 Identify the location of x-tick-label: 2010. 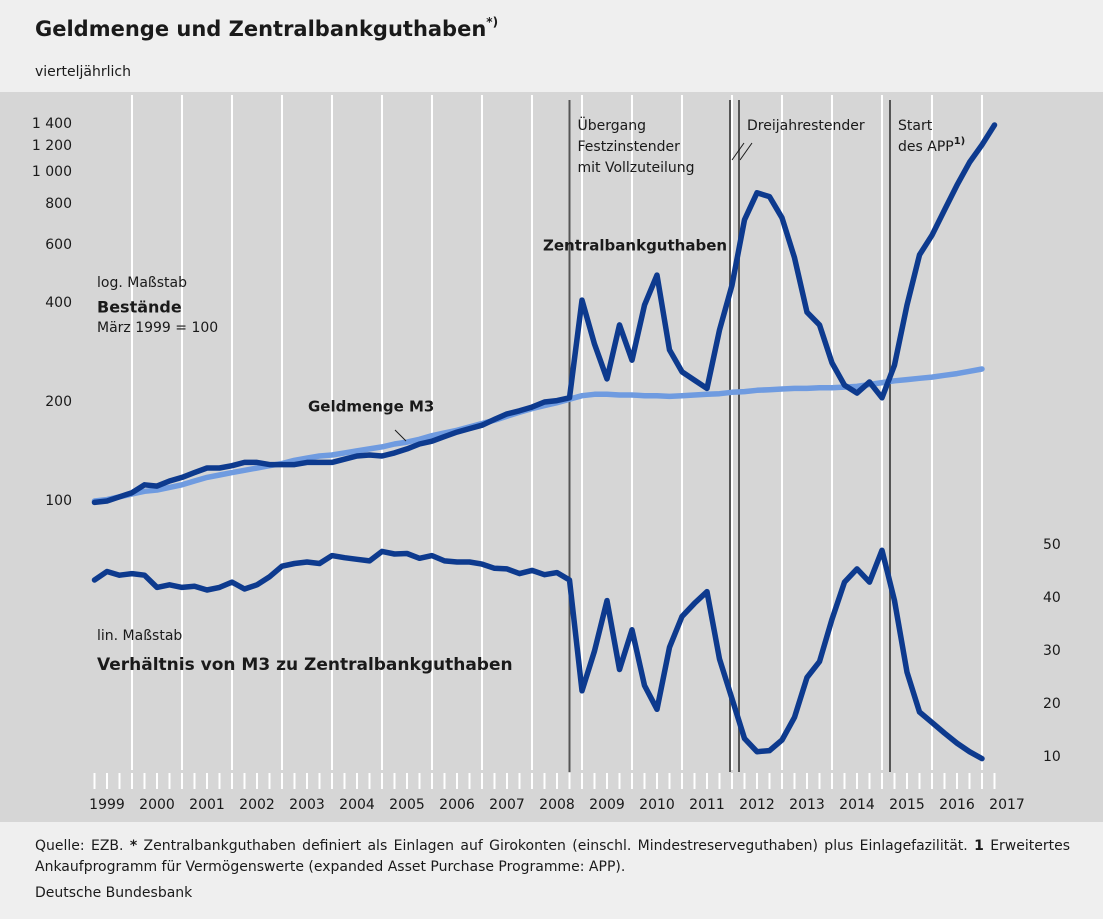
(657, 805).